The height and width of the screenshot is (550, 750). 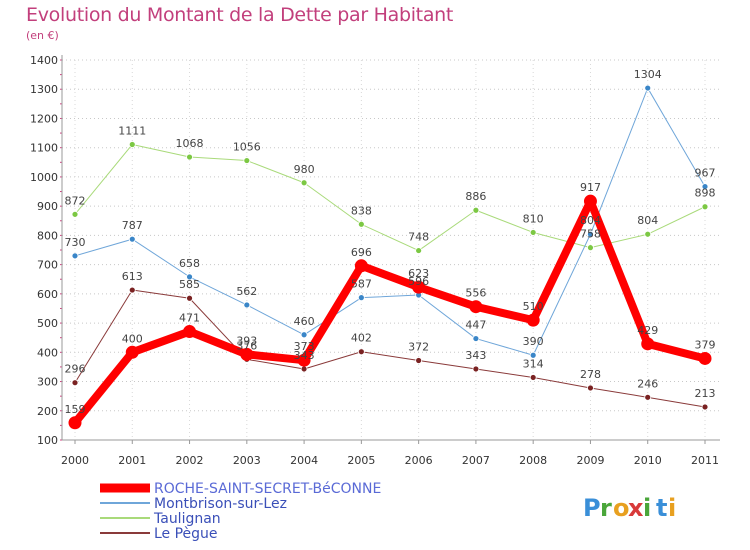 What do you see at coordinates (132, 225) in the screenshot?
I see `data-label: 787` at bounding box center [132, 225].